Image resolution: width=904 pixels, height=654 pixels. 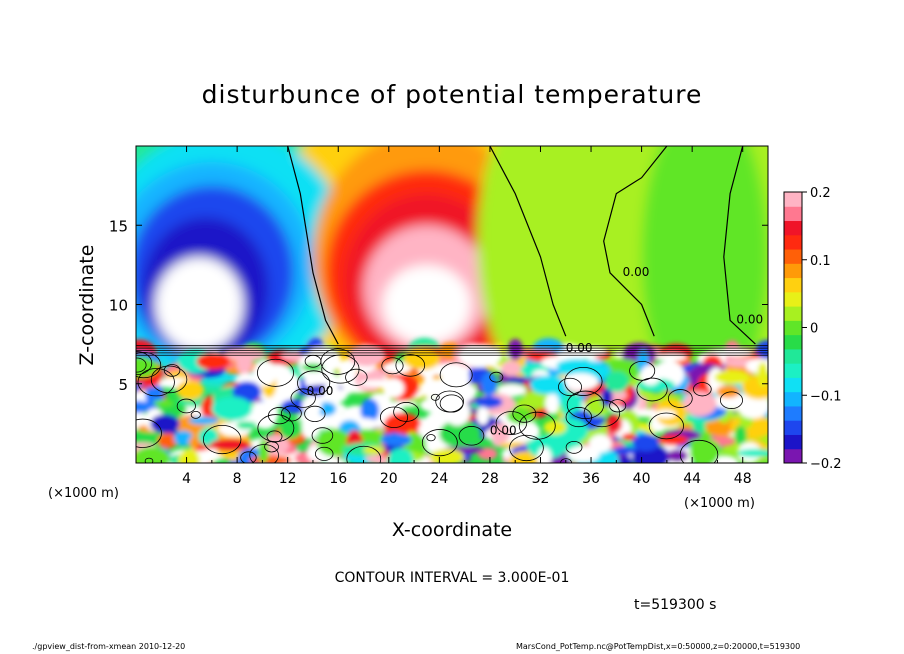 I want to click on colorbar-tick-label: −0.2, so click(x=826, y=464).